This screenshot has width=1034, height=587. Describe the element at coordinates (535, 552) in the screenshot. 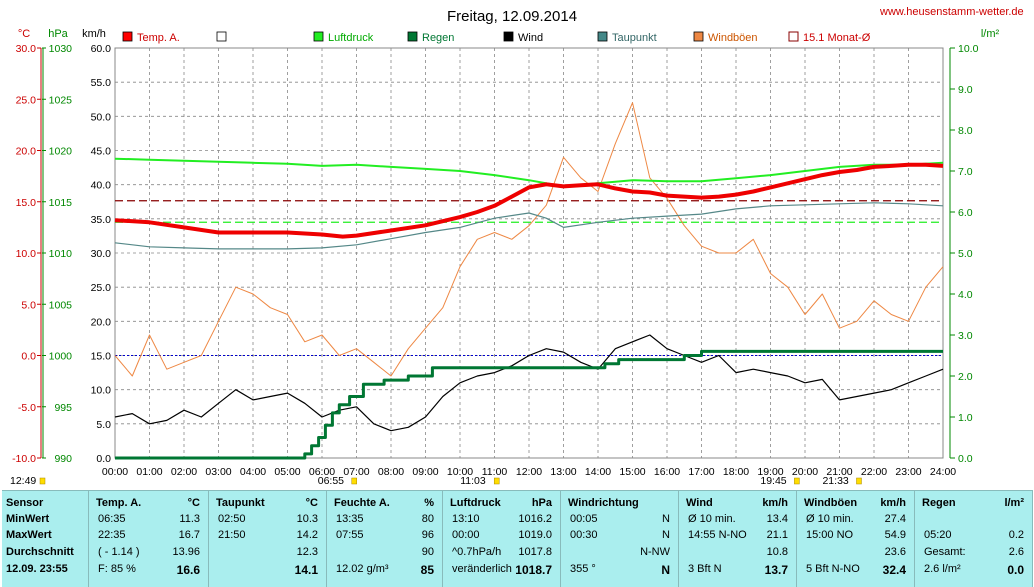

I see `stats-cell-value: 1017.8` at that location.